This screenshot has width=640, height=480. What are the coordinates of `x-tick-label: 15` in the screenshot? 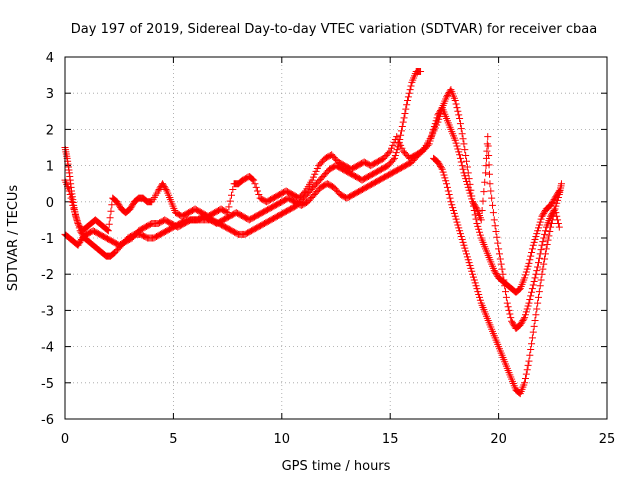 It's located at (390, 439).